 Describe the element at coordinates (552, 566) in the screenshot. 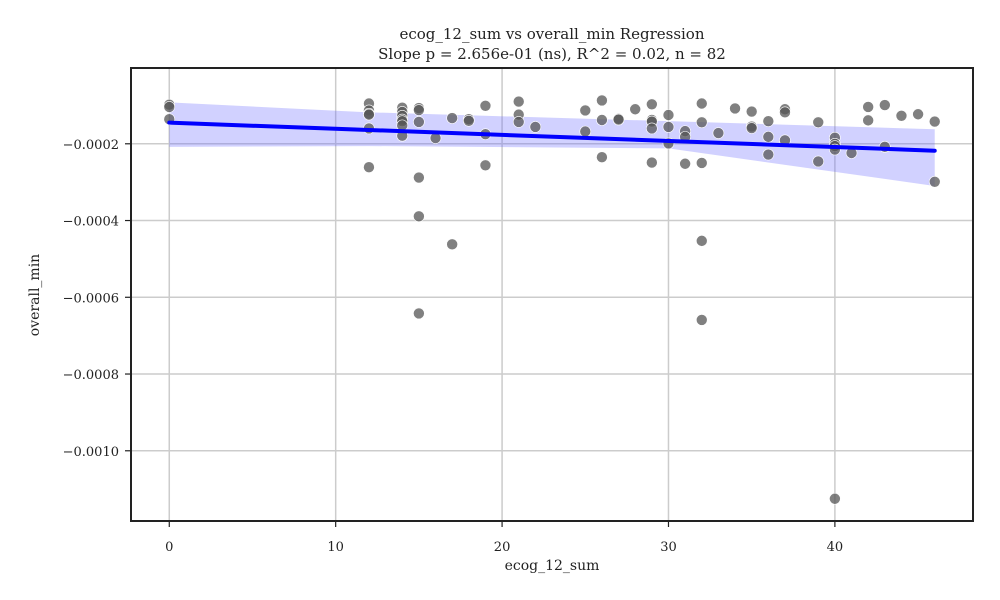

I see `x-axis-label: ecog_12_sum` at that location.